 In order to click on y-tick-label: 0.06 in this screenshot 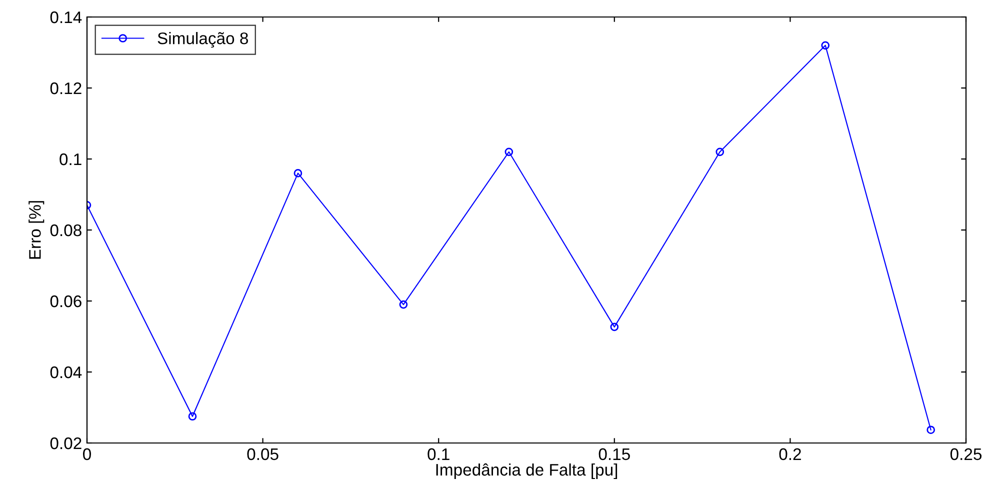, I will do `click(66, 301)`.